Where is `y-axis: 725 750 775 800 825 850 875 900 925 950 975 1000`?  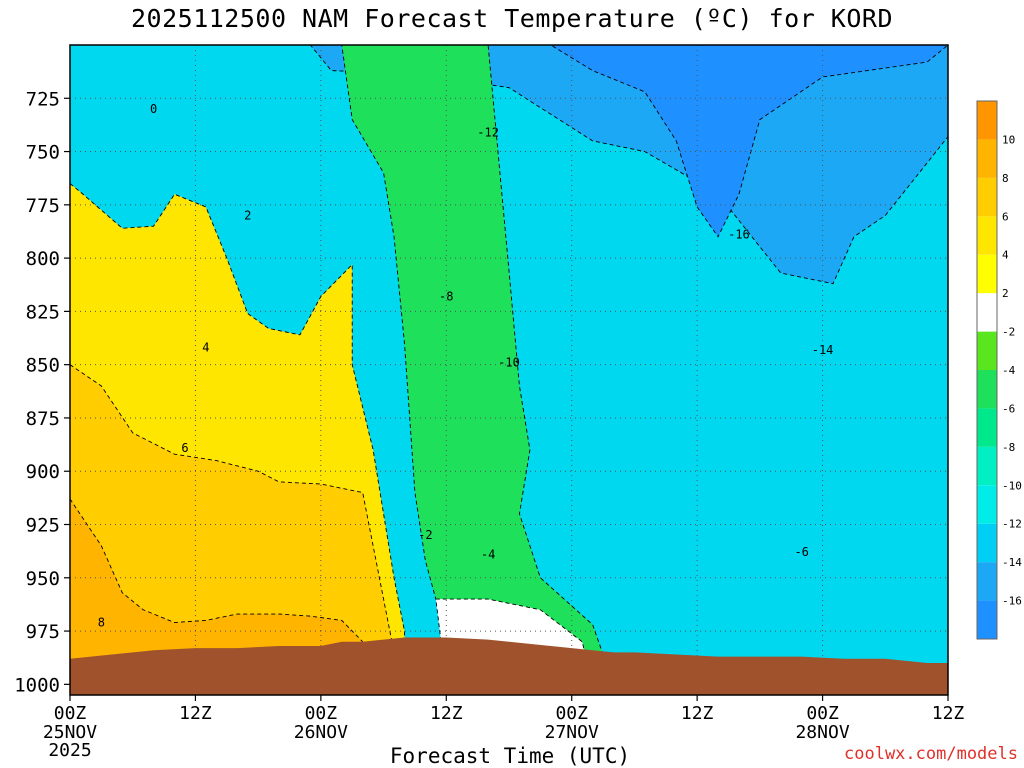 y-axis: 725 750 775 800 825 850 875 900 925 950 975 1000 is located at coordinates (42, 392).